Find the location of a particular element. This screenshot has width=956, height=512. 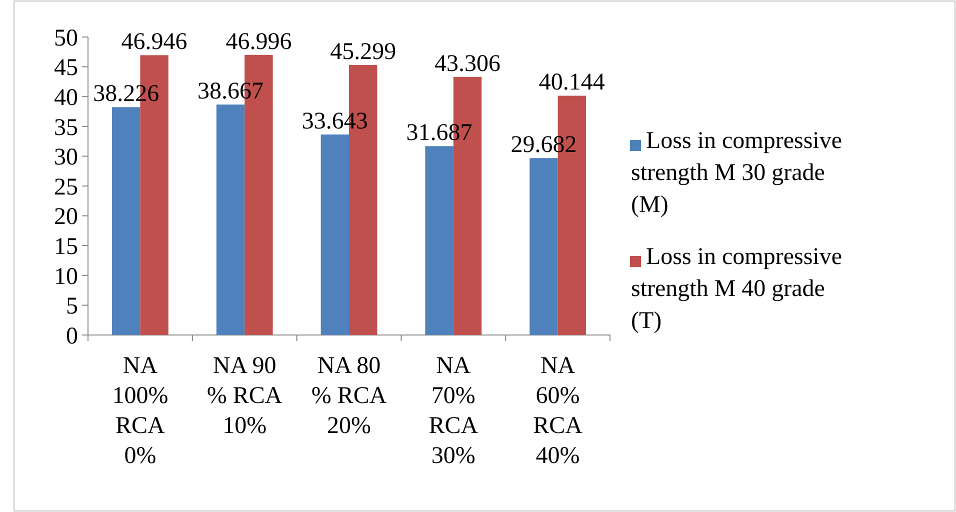

y-tick-label: 35 is located at coordinates (66, 127).